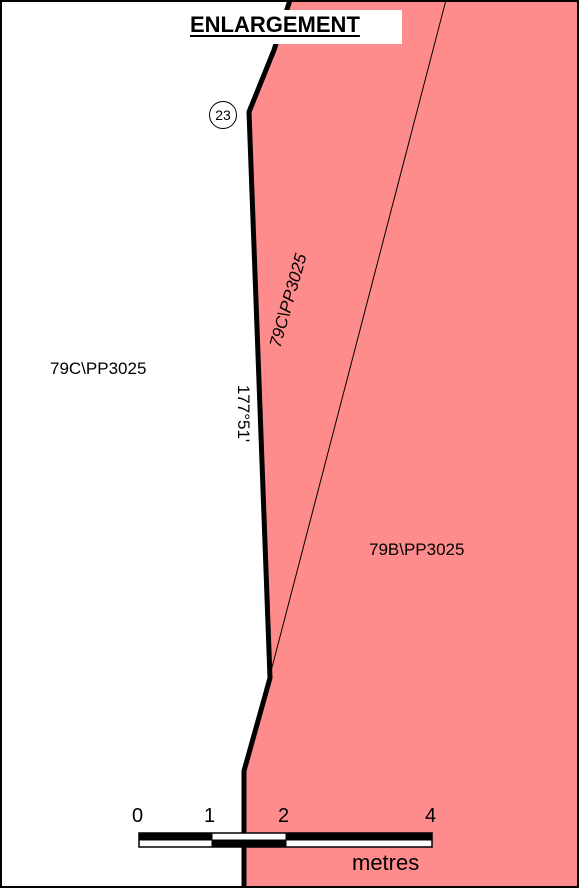 This screenshot has width=579, height=888. I want to click on station-marker-circle, so click(223, 115).